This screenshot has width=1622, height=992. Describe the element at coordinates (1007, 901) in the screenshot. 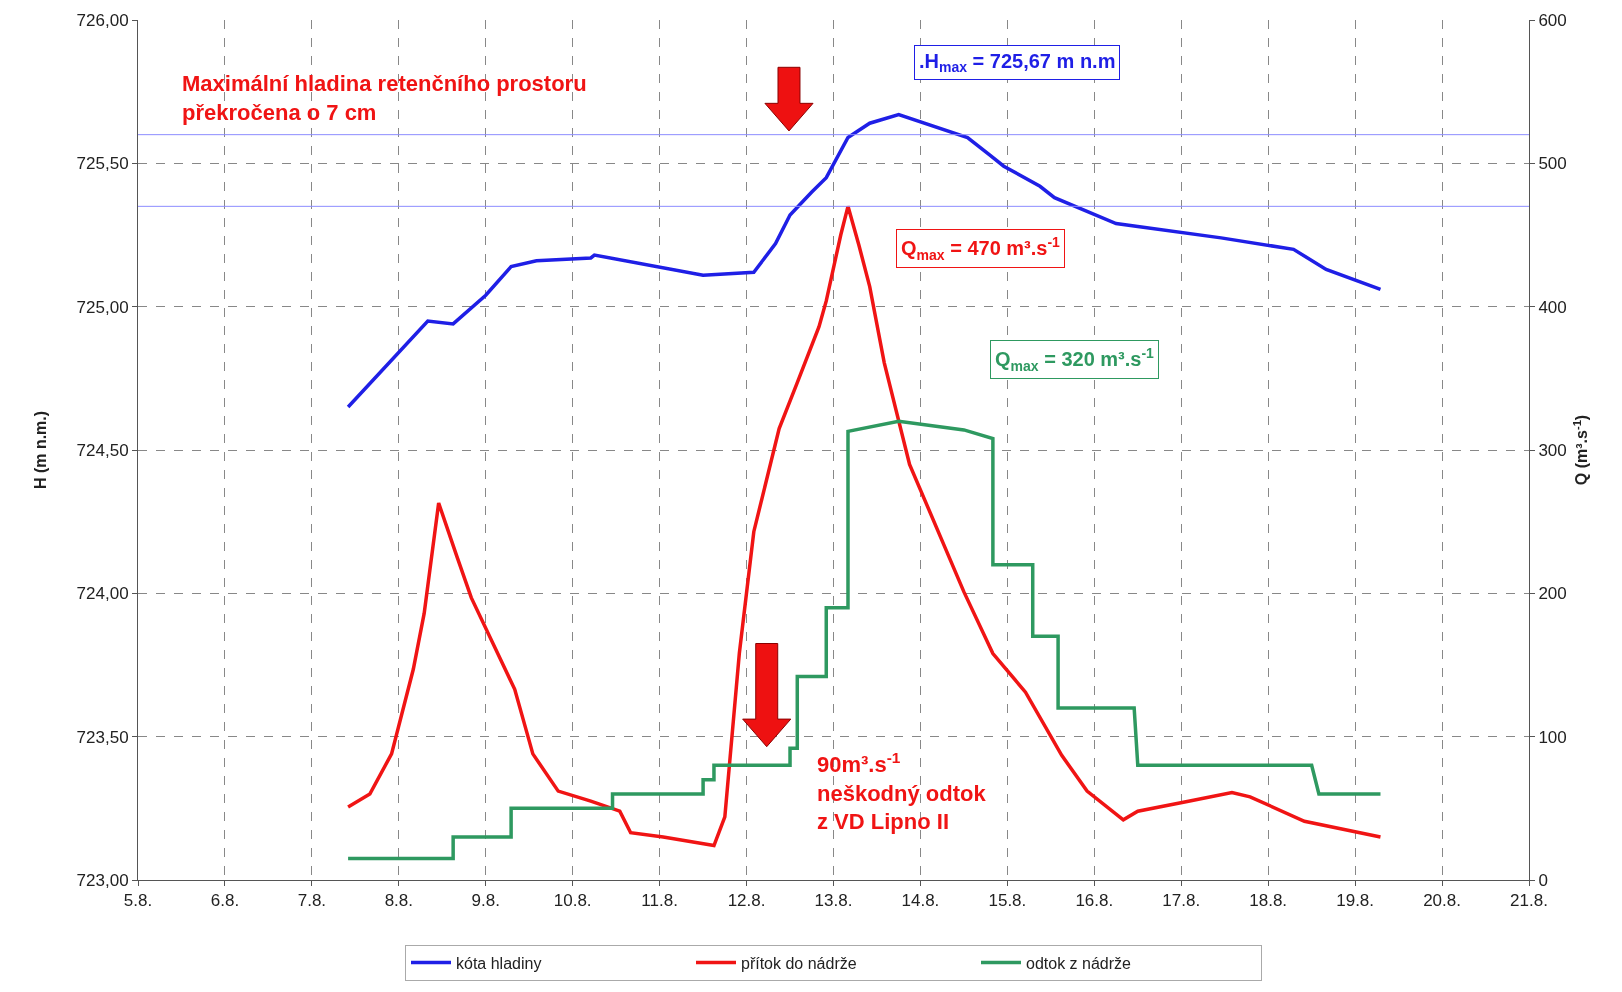

I see `x-tick-label: 15.8.` at that location.